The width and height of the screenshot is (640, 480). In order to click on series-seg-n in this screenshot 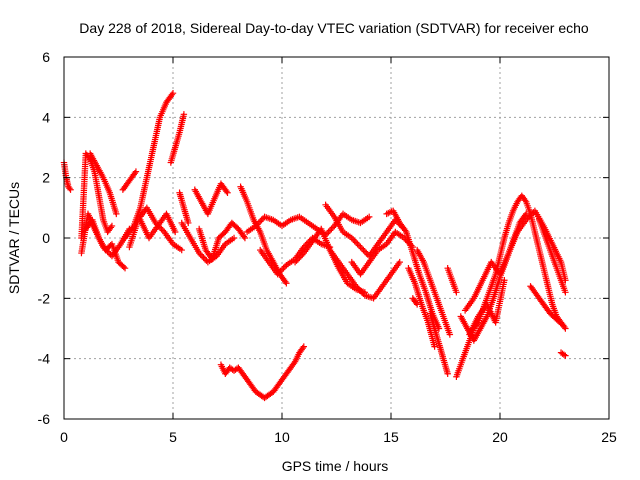, I will do `click(222, 241)`.